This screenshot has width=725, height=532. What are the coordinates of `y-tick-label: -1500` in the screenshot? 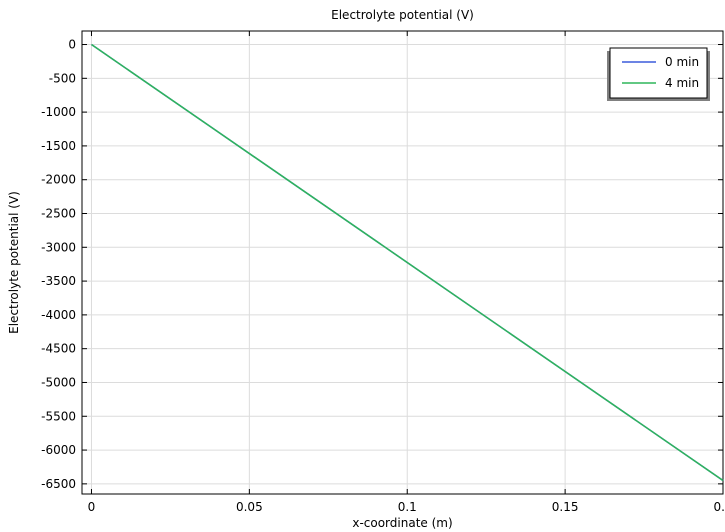 It's located at (58, 146).